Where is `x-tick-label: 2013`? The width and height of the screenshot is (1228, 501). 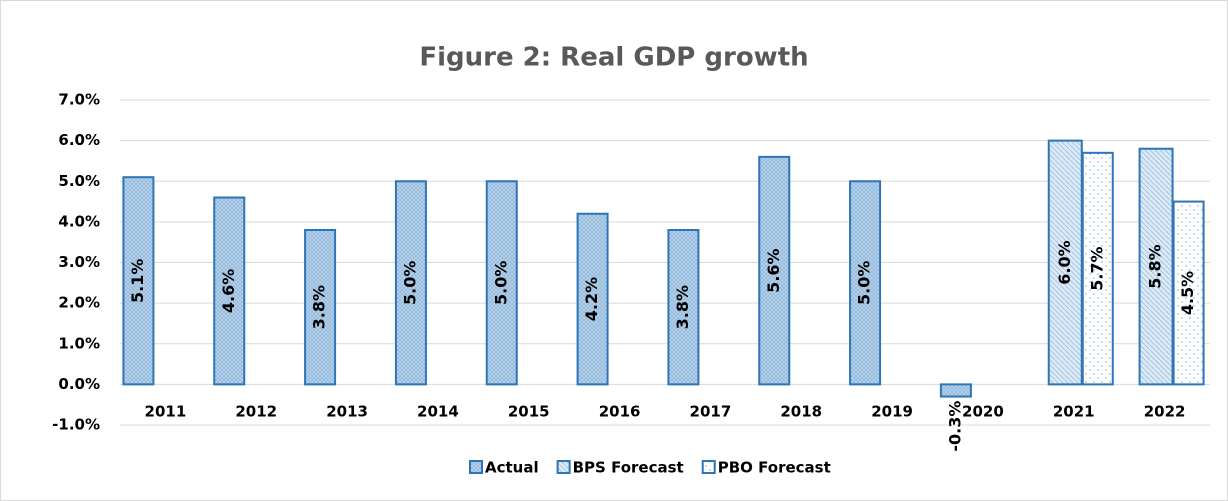
x-tick-label: 2013 is located at coordinates (347, 412).